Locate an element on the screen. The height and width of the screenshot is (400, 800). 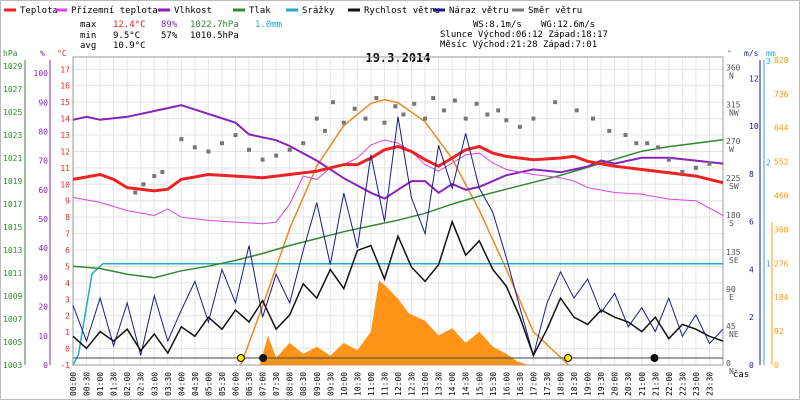
tick-wm2: 552 is located at coordinates (781, 162).